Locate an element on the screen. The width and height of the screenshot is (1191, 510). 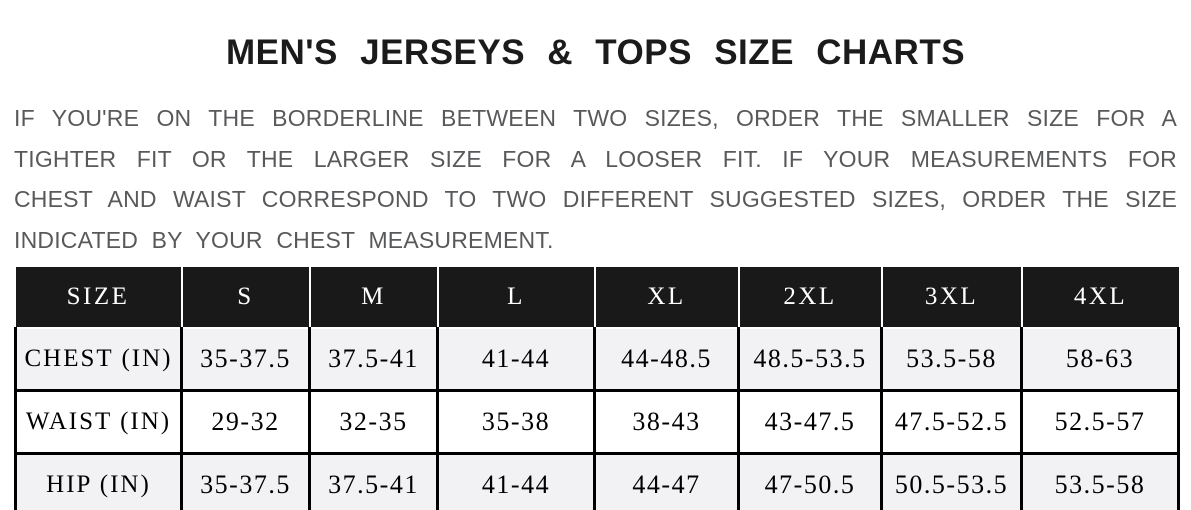
size-cell: 50.5-53.5 is located at coordinates (951, 481).